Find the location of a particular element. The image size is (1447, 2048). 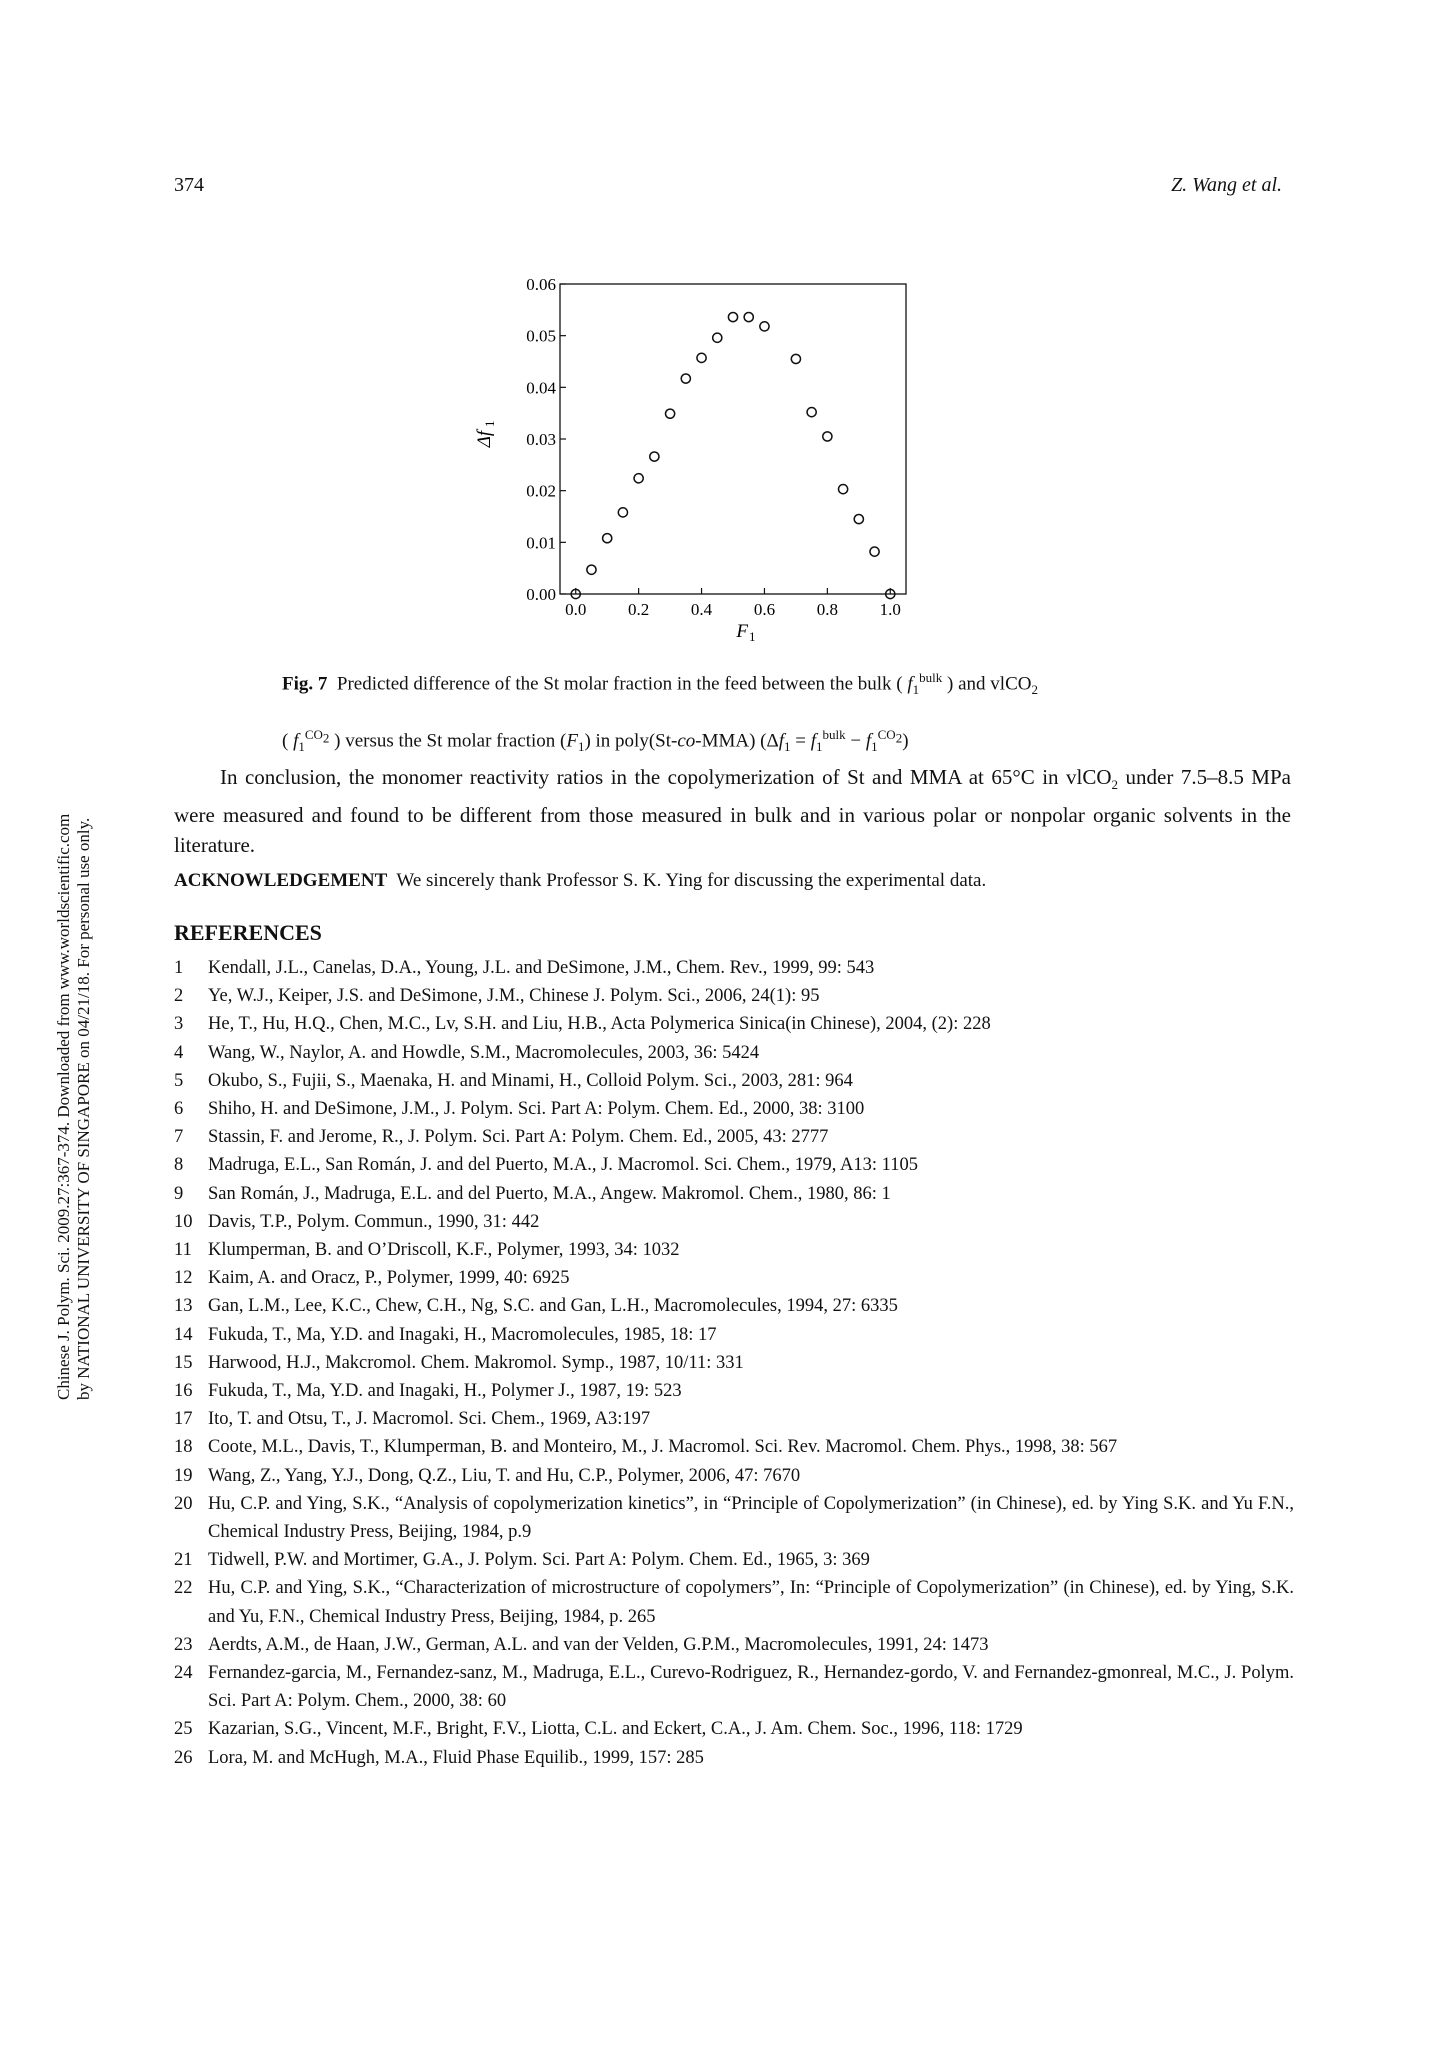

caption-sup-co2: CO2 is located at coordinates (317, 736).